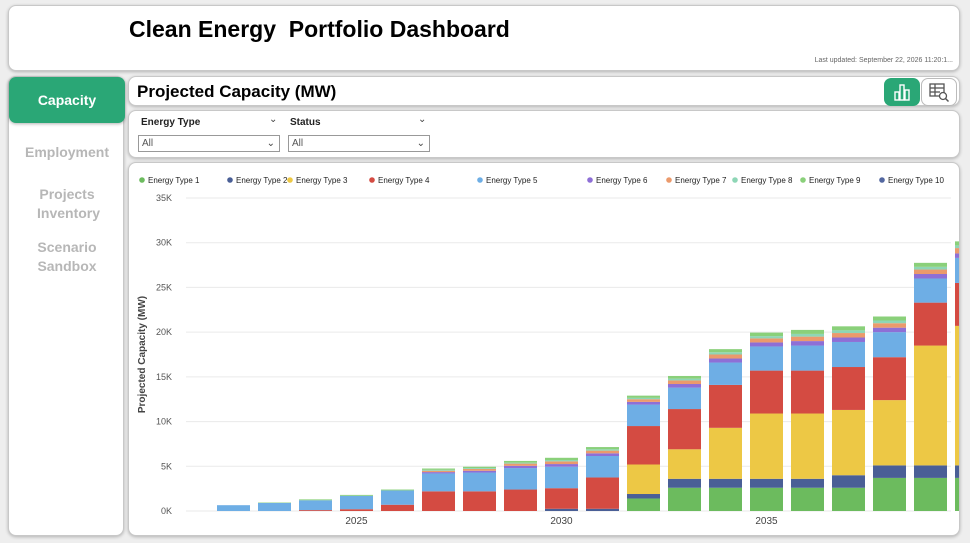 The width and height of the screenshot is (970, 543). What do you see at coordinates (67, 256) in the screenshot?
I see `sidebar-item-scenario-sandbox: Scenario Sandbox` at bounding box center [67, 256].